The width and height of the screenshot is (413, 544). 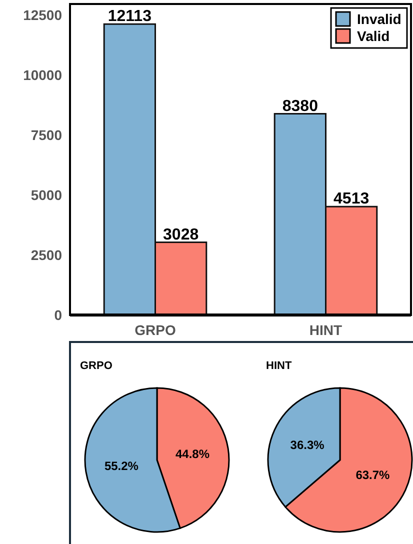 What do you see at coordinates (181, 235) in the screenshot?
I see `data-label: 3028` at bounding box center [181, 235].